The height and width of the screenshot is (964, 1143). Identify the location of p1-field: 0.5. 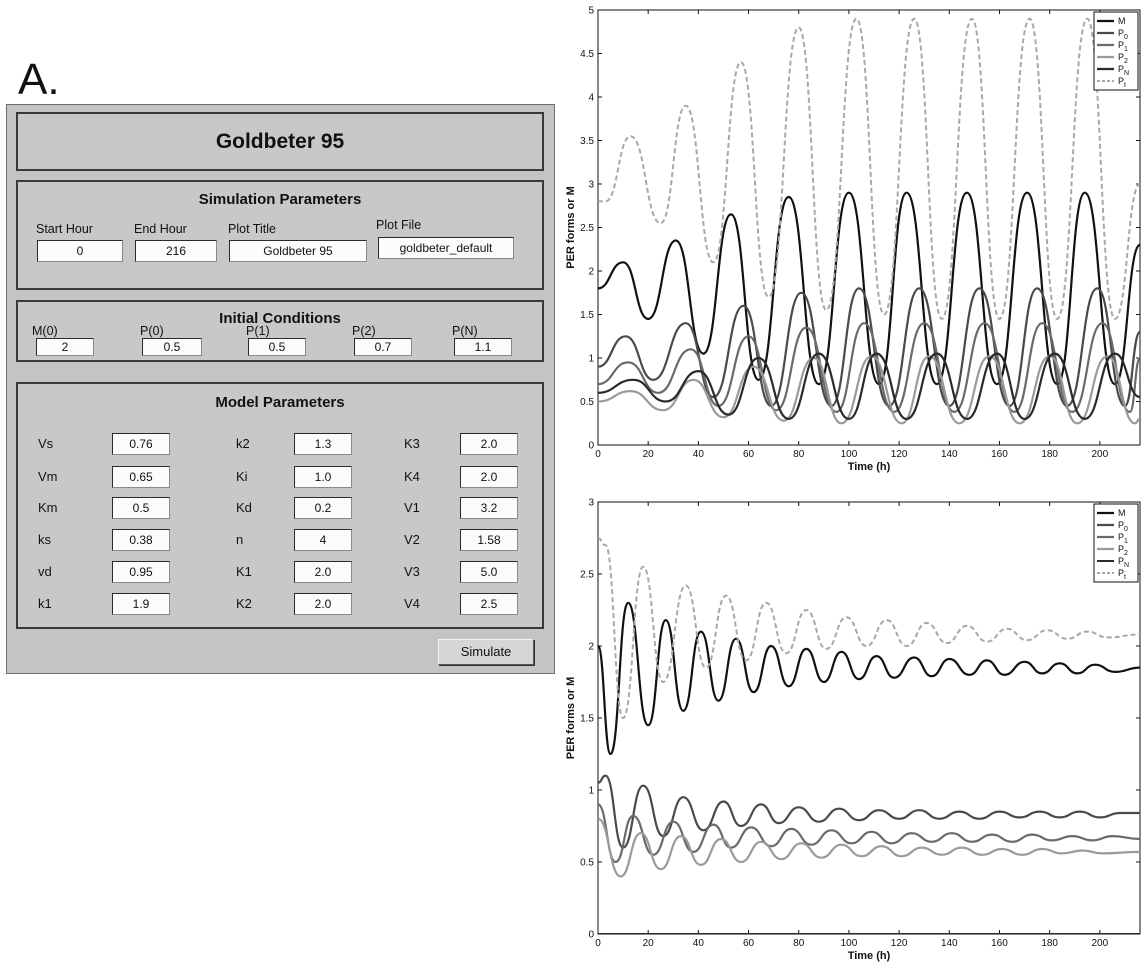
(277, 347).